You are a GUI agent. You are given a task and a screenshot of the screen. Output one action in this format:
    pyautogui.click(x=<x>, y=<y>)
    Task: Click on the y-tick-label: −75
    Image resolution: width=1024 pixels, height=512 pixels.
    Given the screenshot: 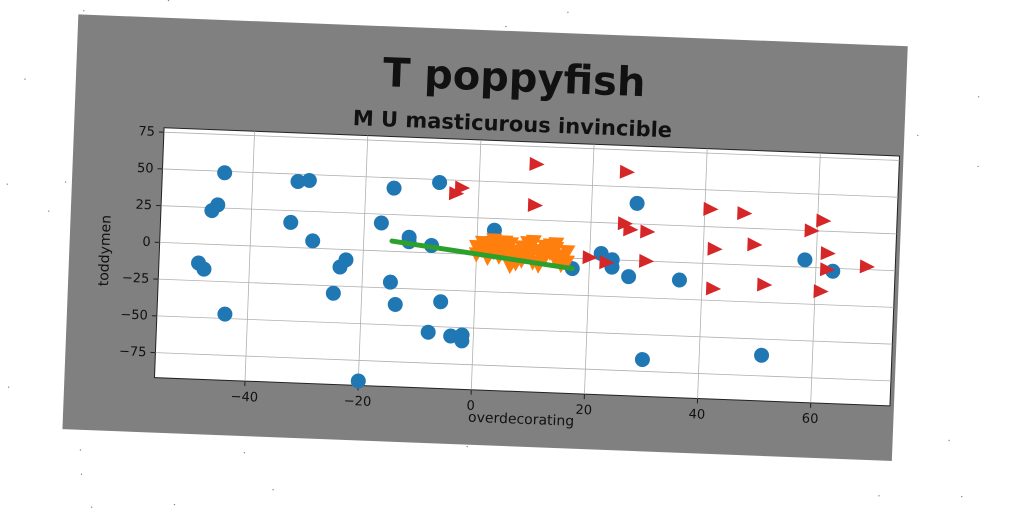 What is the action you would take?
    pyautogui.click(x=133, y=352)
    